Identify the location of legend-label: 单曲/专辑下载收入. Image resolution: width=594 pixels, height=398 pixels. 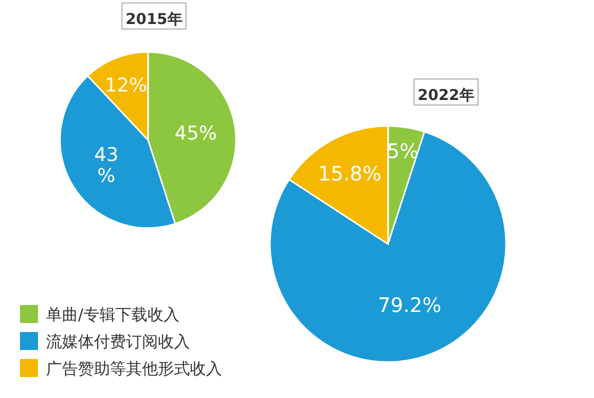
(113, 314).